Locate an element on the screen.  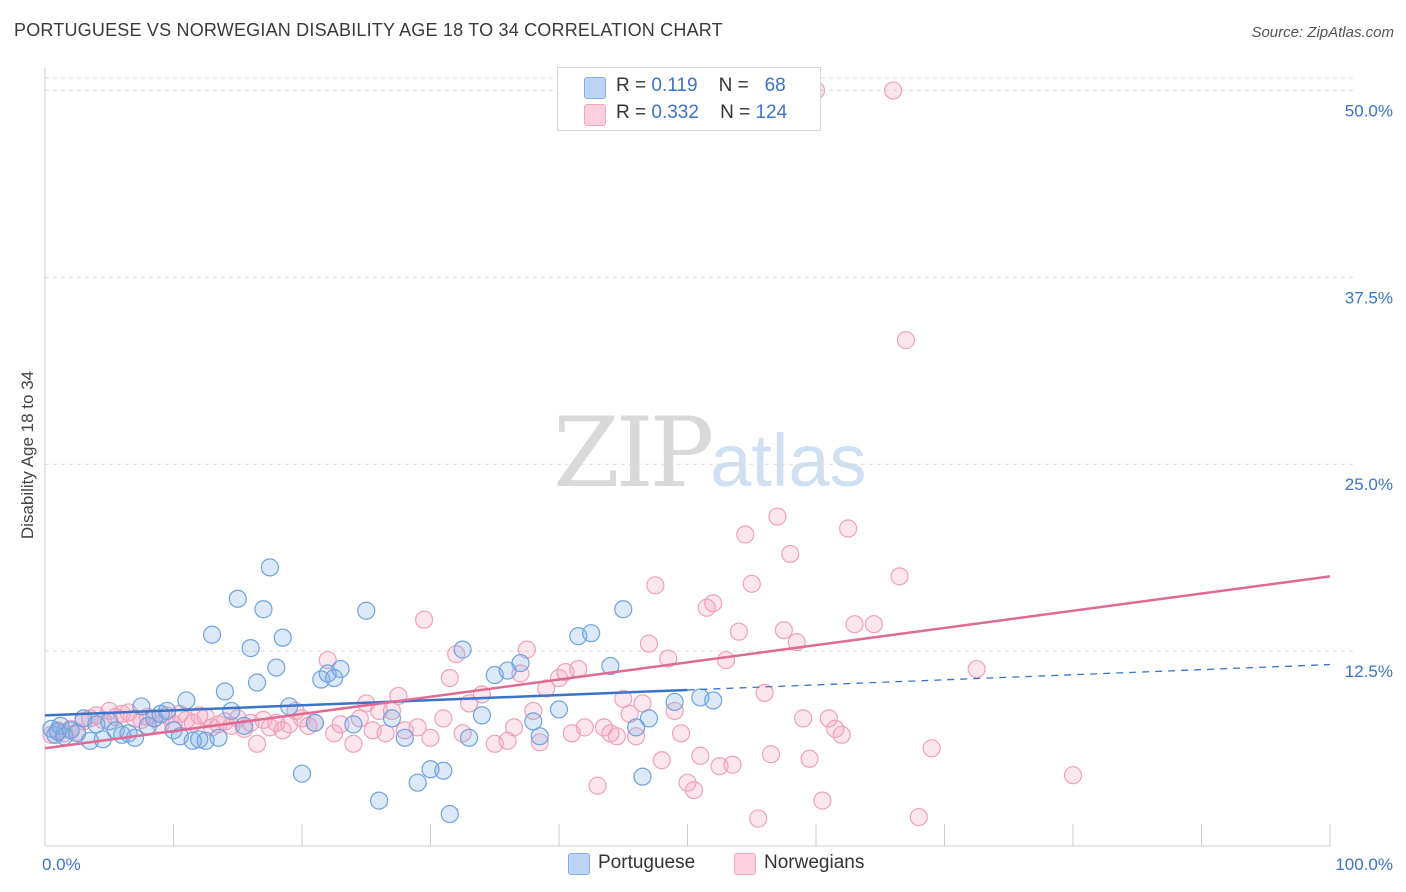
legend-swatch-portuguese is located at coordinates (595, 88).